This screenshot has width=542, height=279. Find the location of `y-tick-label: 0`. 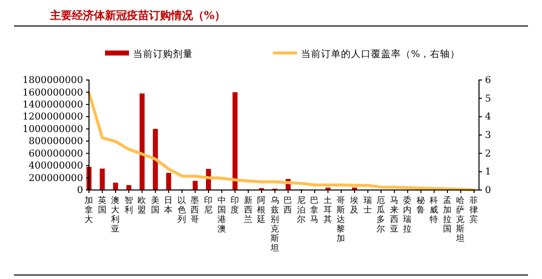

y-tick-label: 0 is located at coordinates (79, 190).